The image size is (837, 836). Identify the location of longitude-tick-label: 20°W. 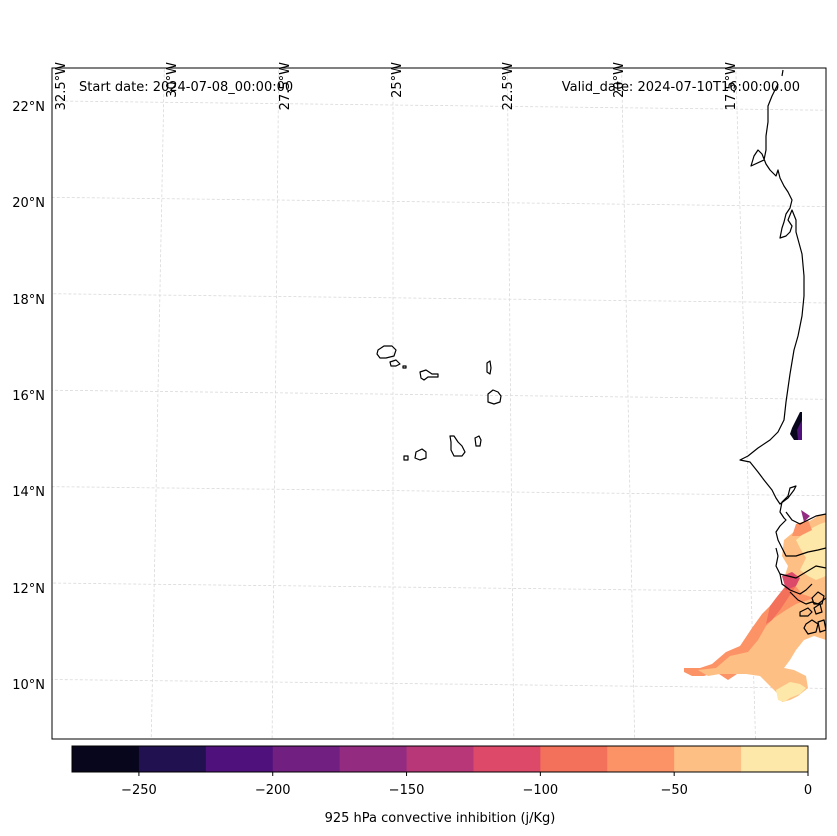
(619, 80).